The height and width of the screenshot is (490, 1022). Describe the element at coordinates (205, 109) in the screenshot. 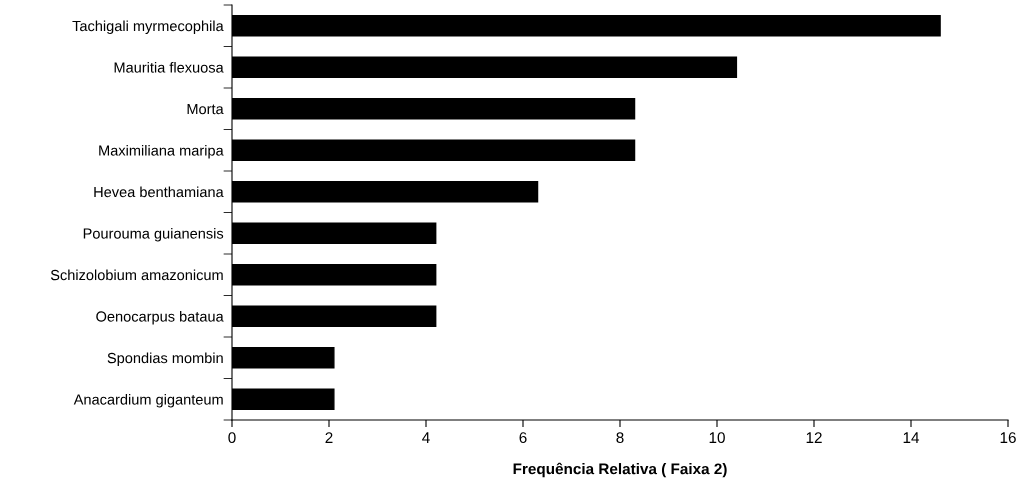

I see `y-tick-label: Morta` at that location.